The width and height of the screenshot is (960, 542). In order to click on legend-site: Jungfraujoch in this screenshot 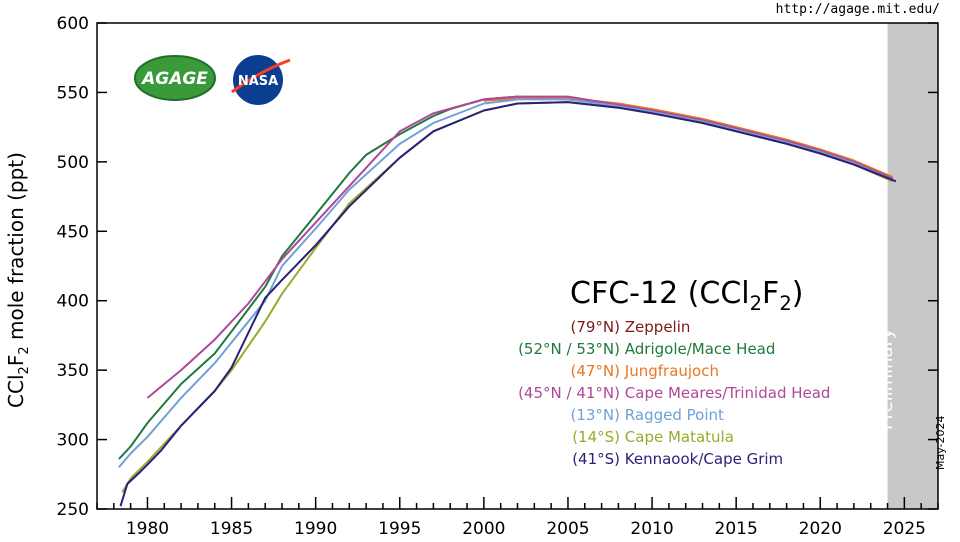, I will do `click(671, 371)`.